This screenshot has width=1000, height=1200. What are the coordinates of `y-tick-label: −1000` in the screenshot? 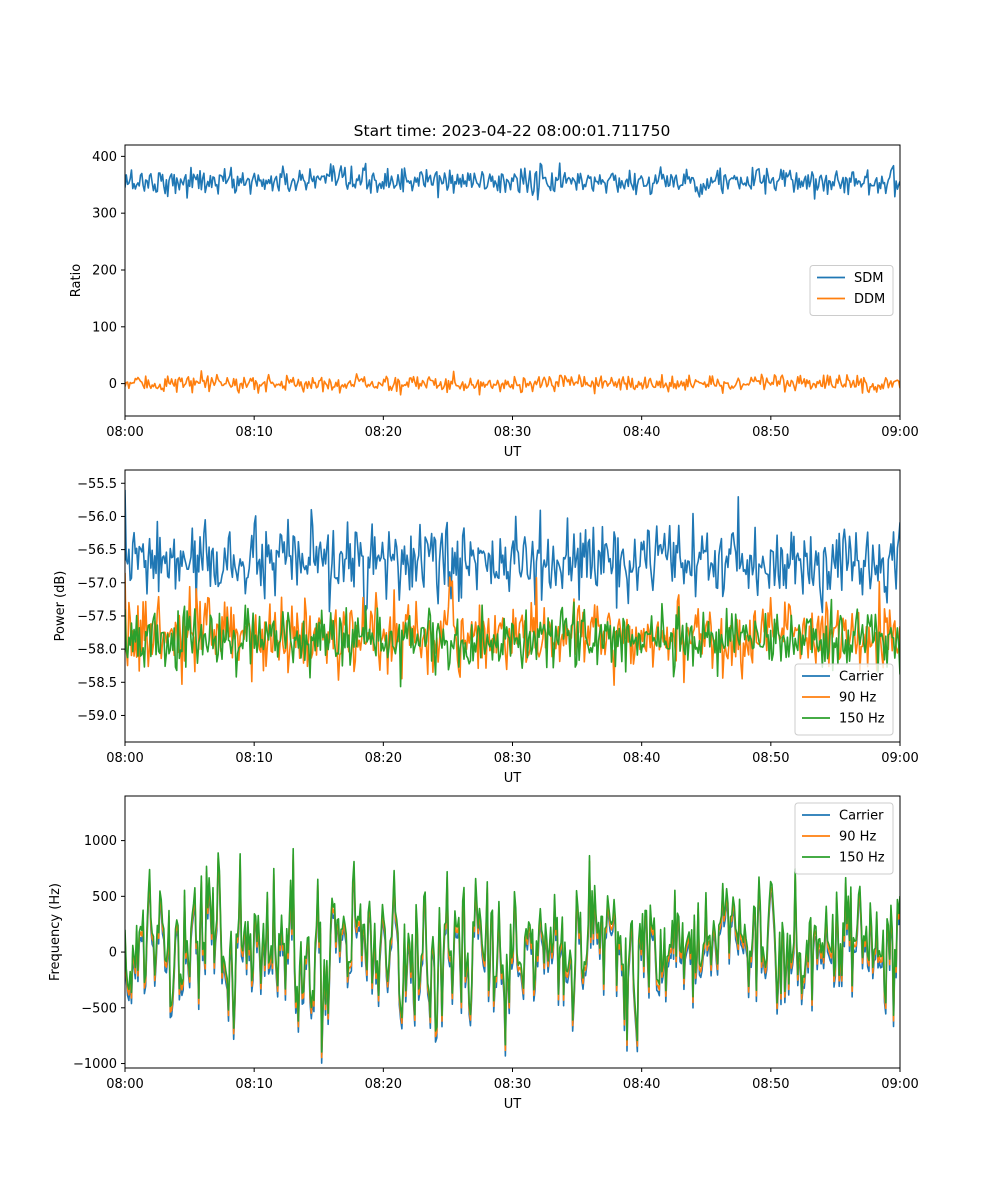 It's located at (95, 1064).